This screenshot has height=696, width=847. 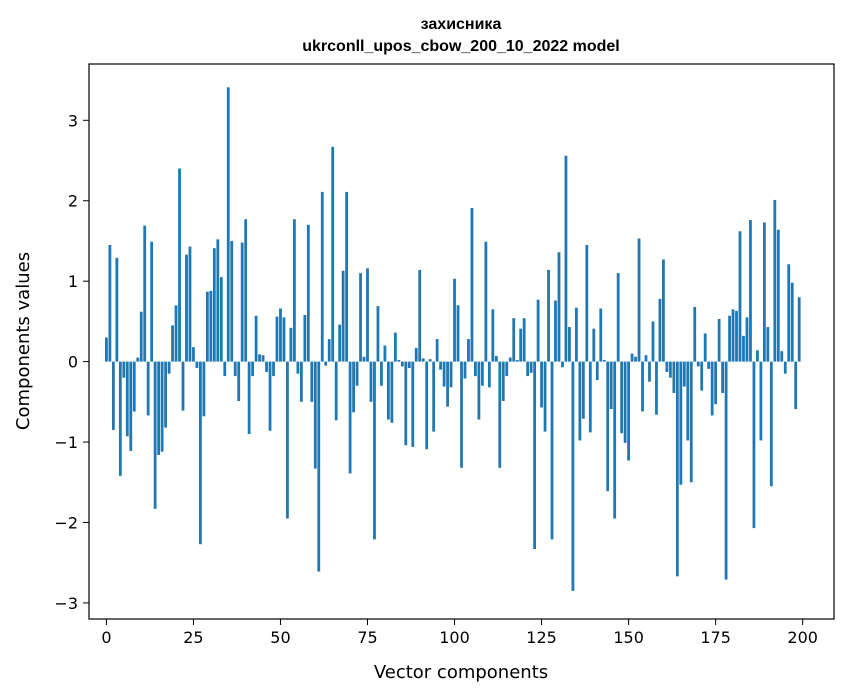 What do you see at coordinates (193, 637) in the screenshot?
I see `x-tick-label: 25` at bounding box center [193, 637].